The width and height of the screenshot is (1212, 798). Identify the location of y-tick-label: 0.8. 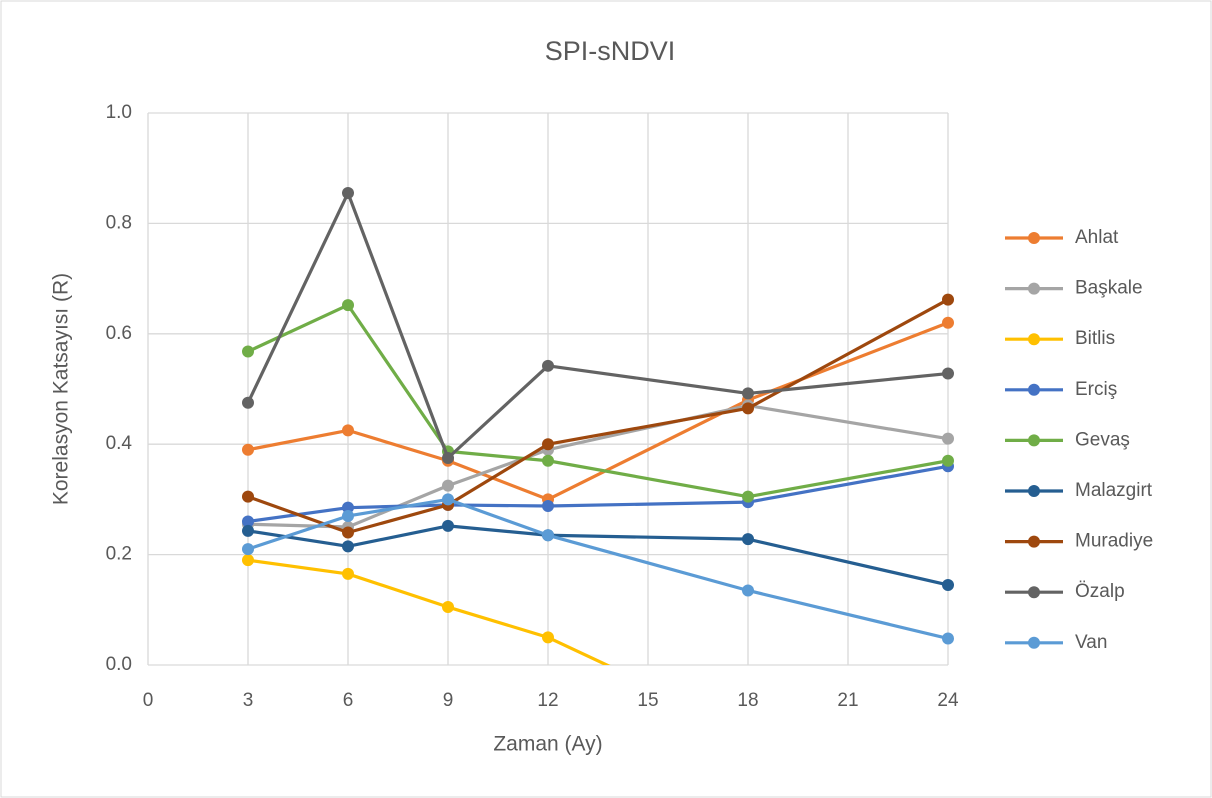
(119, 222).